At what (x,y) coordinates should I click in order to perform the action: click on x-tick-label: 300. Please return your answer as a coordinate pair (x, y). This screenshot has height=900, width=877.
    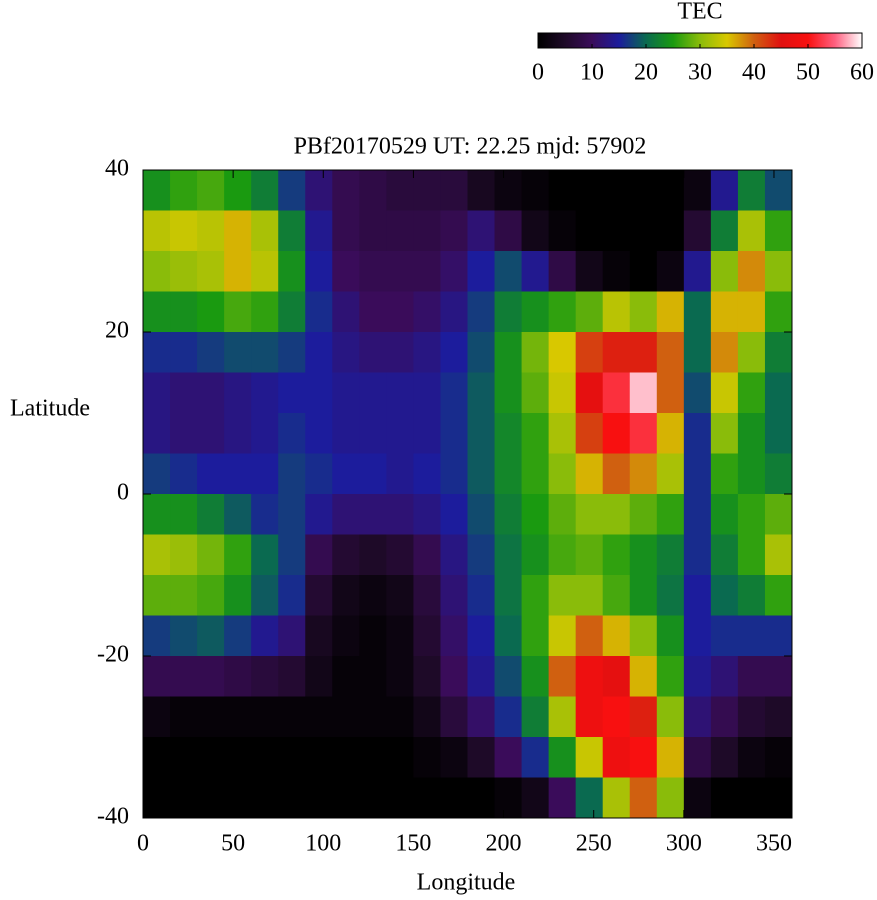
    Looking at the image, I should click on (684, 844).